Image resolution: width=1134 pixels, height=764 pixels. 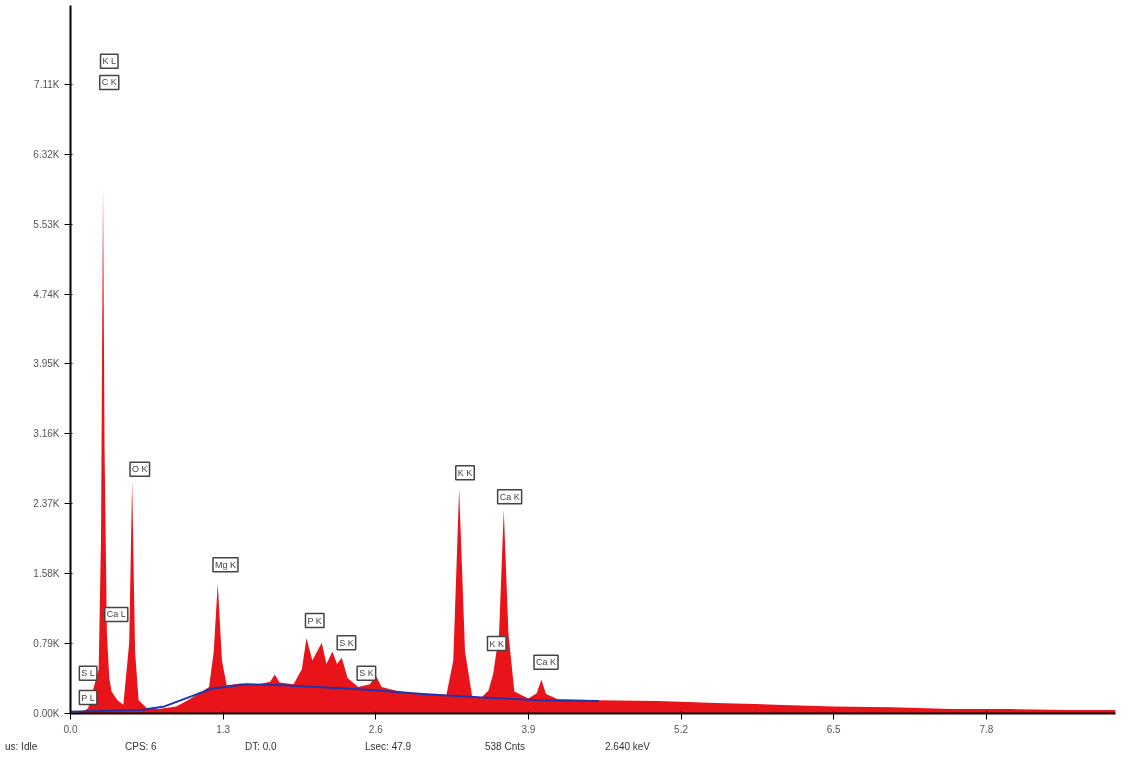 I want to click on y-tick-label: 0.79K, so click(x=46, y=644).